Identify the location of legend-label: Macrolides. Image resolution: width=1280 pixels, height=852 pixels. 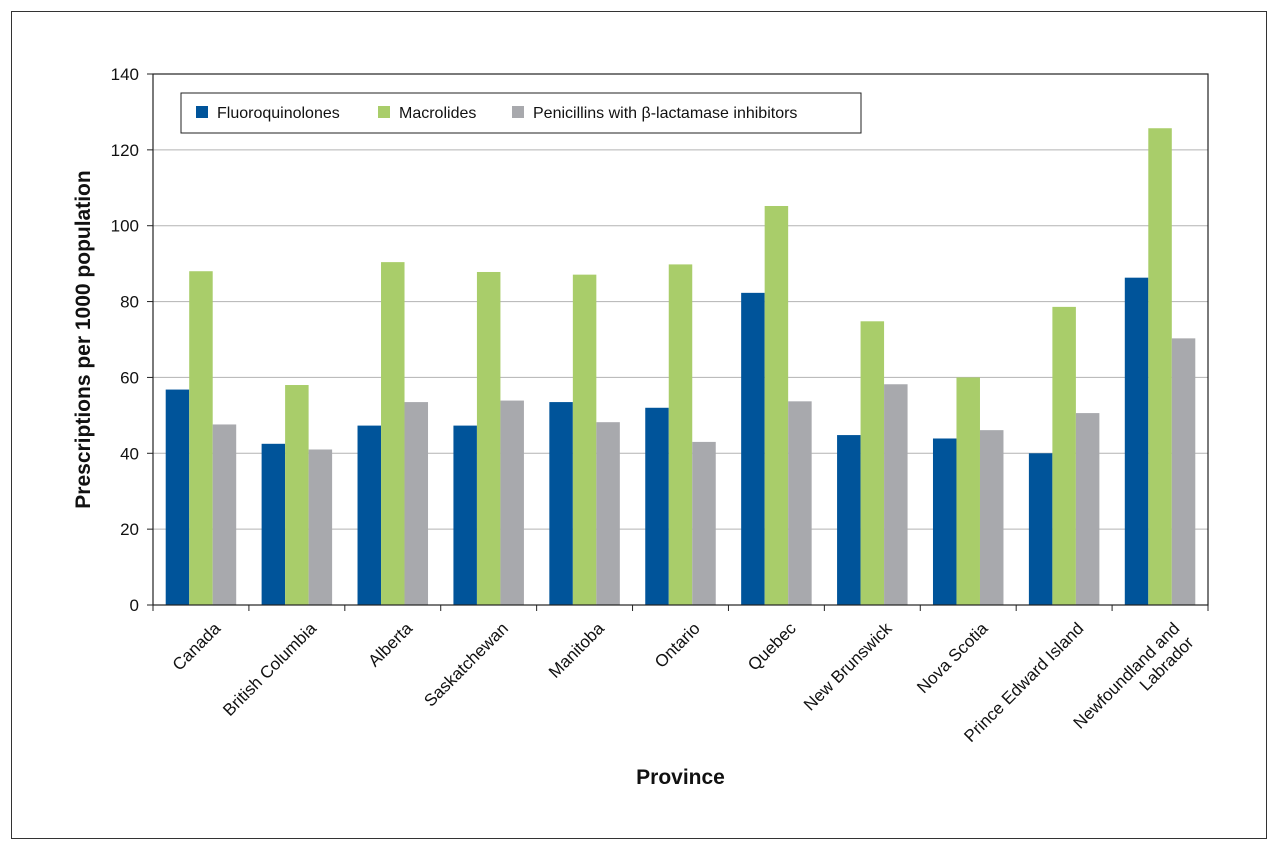
(437, 113).